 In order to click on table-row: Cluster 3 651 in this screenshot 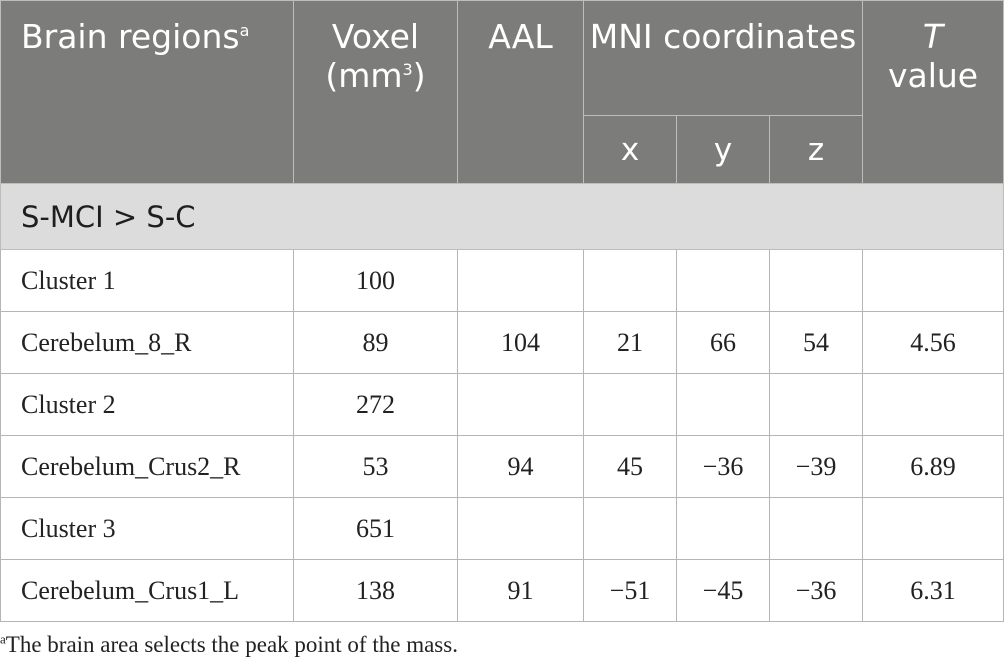, I will do `click(502, 528)`.